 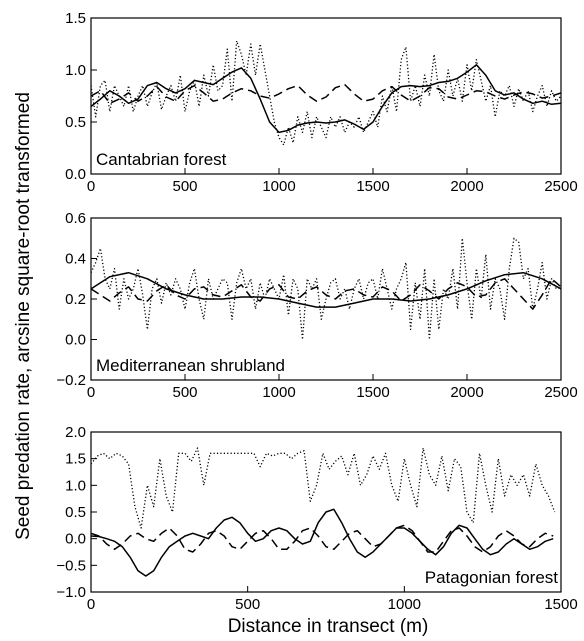 What do you see at coordinates (190, 365) in the screenshot?
I see `panel-label: Mediterranean shrubland` at bounding box center [190, 365].